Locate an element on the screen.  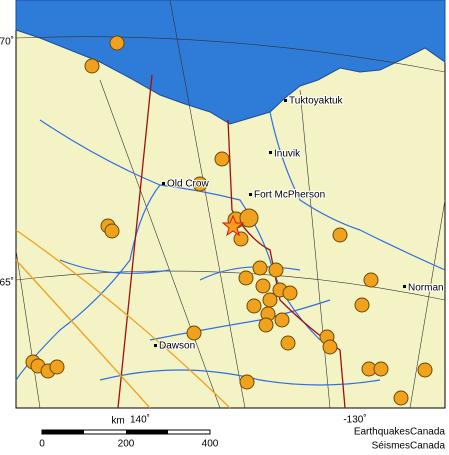
lat-label: 65˚ is located at coordinates (7, 283).